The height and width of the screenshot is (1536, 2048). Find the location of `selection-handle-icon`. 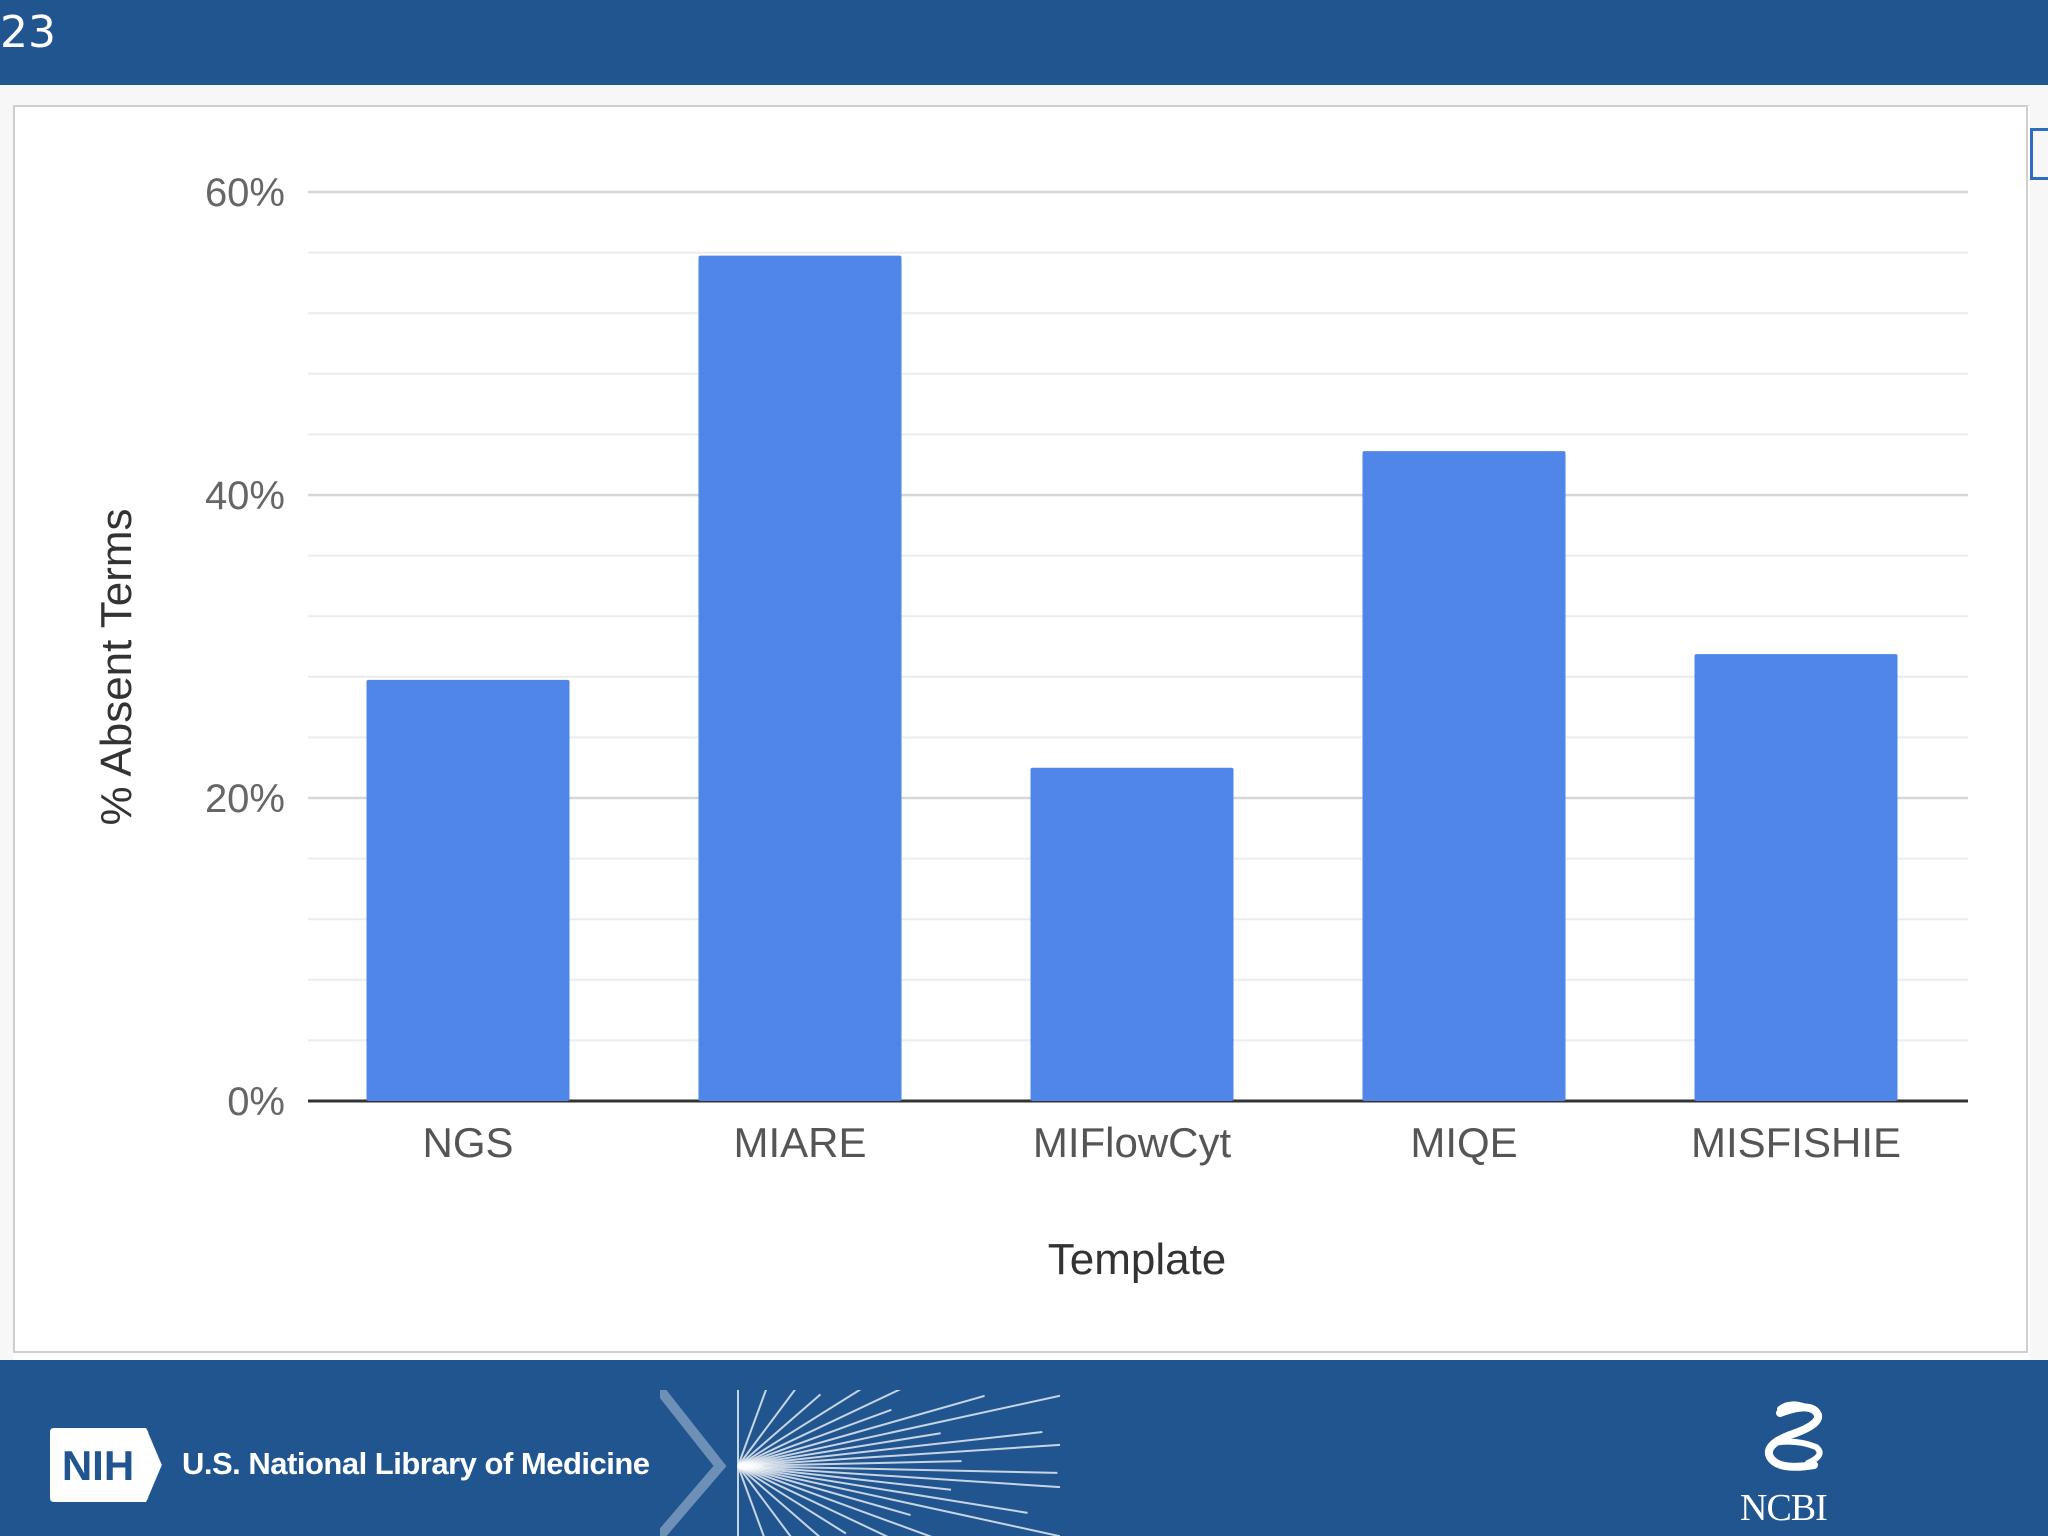

selection-handle-icon is located at coordinates (2039, 154).